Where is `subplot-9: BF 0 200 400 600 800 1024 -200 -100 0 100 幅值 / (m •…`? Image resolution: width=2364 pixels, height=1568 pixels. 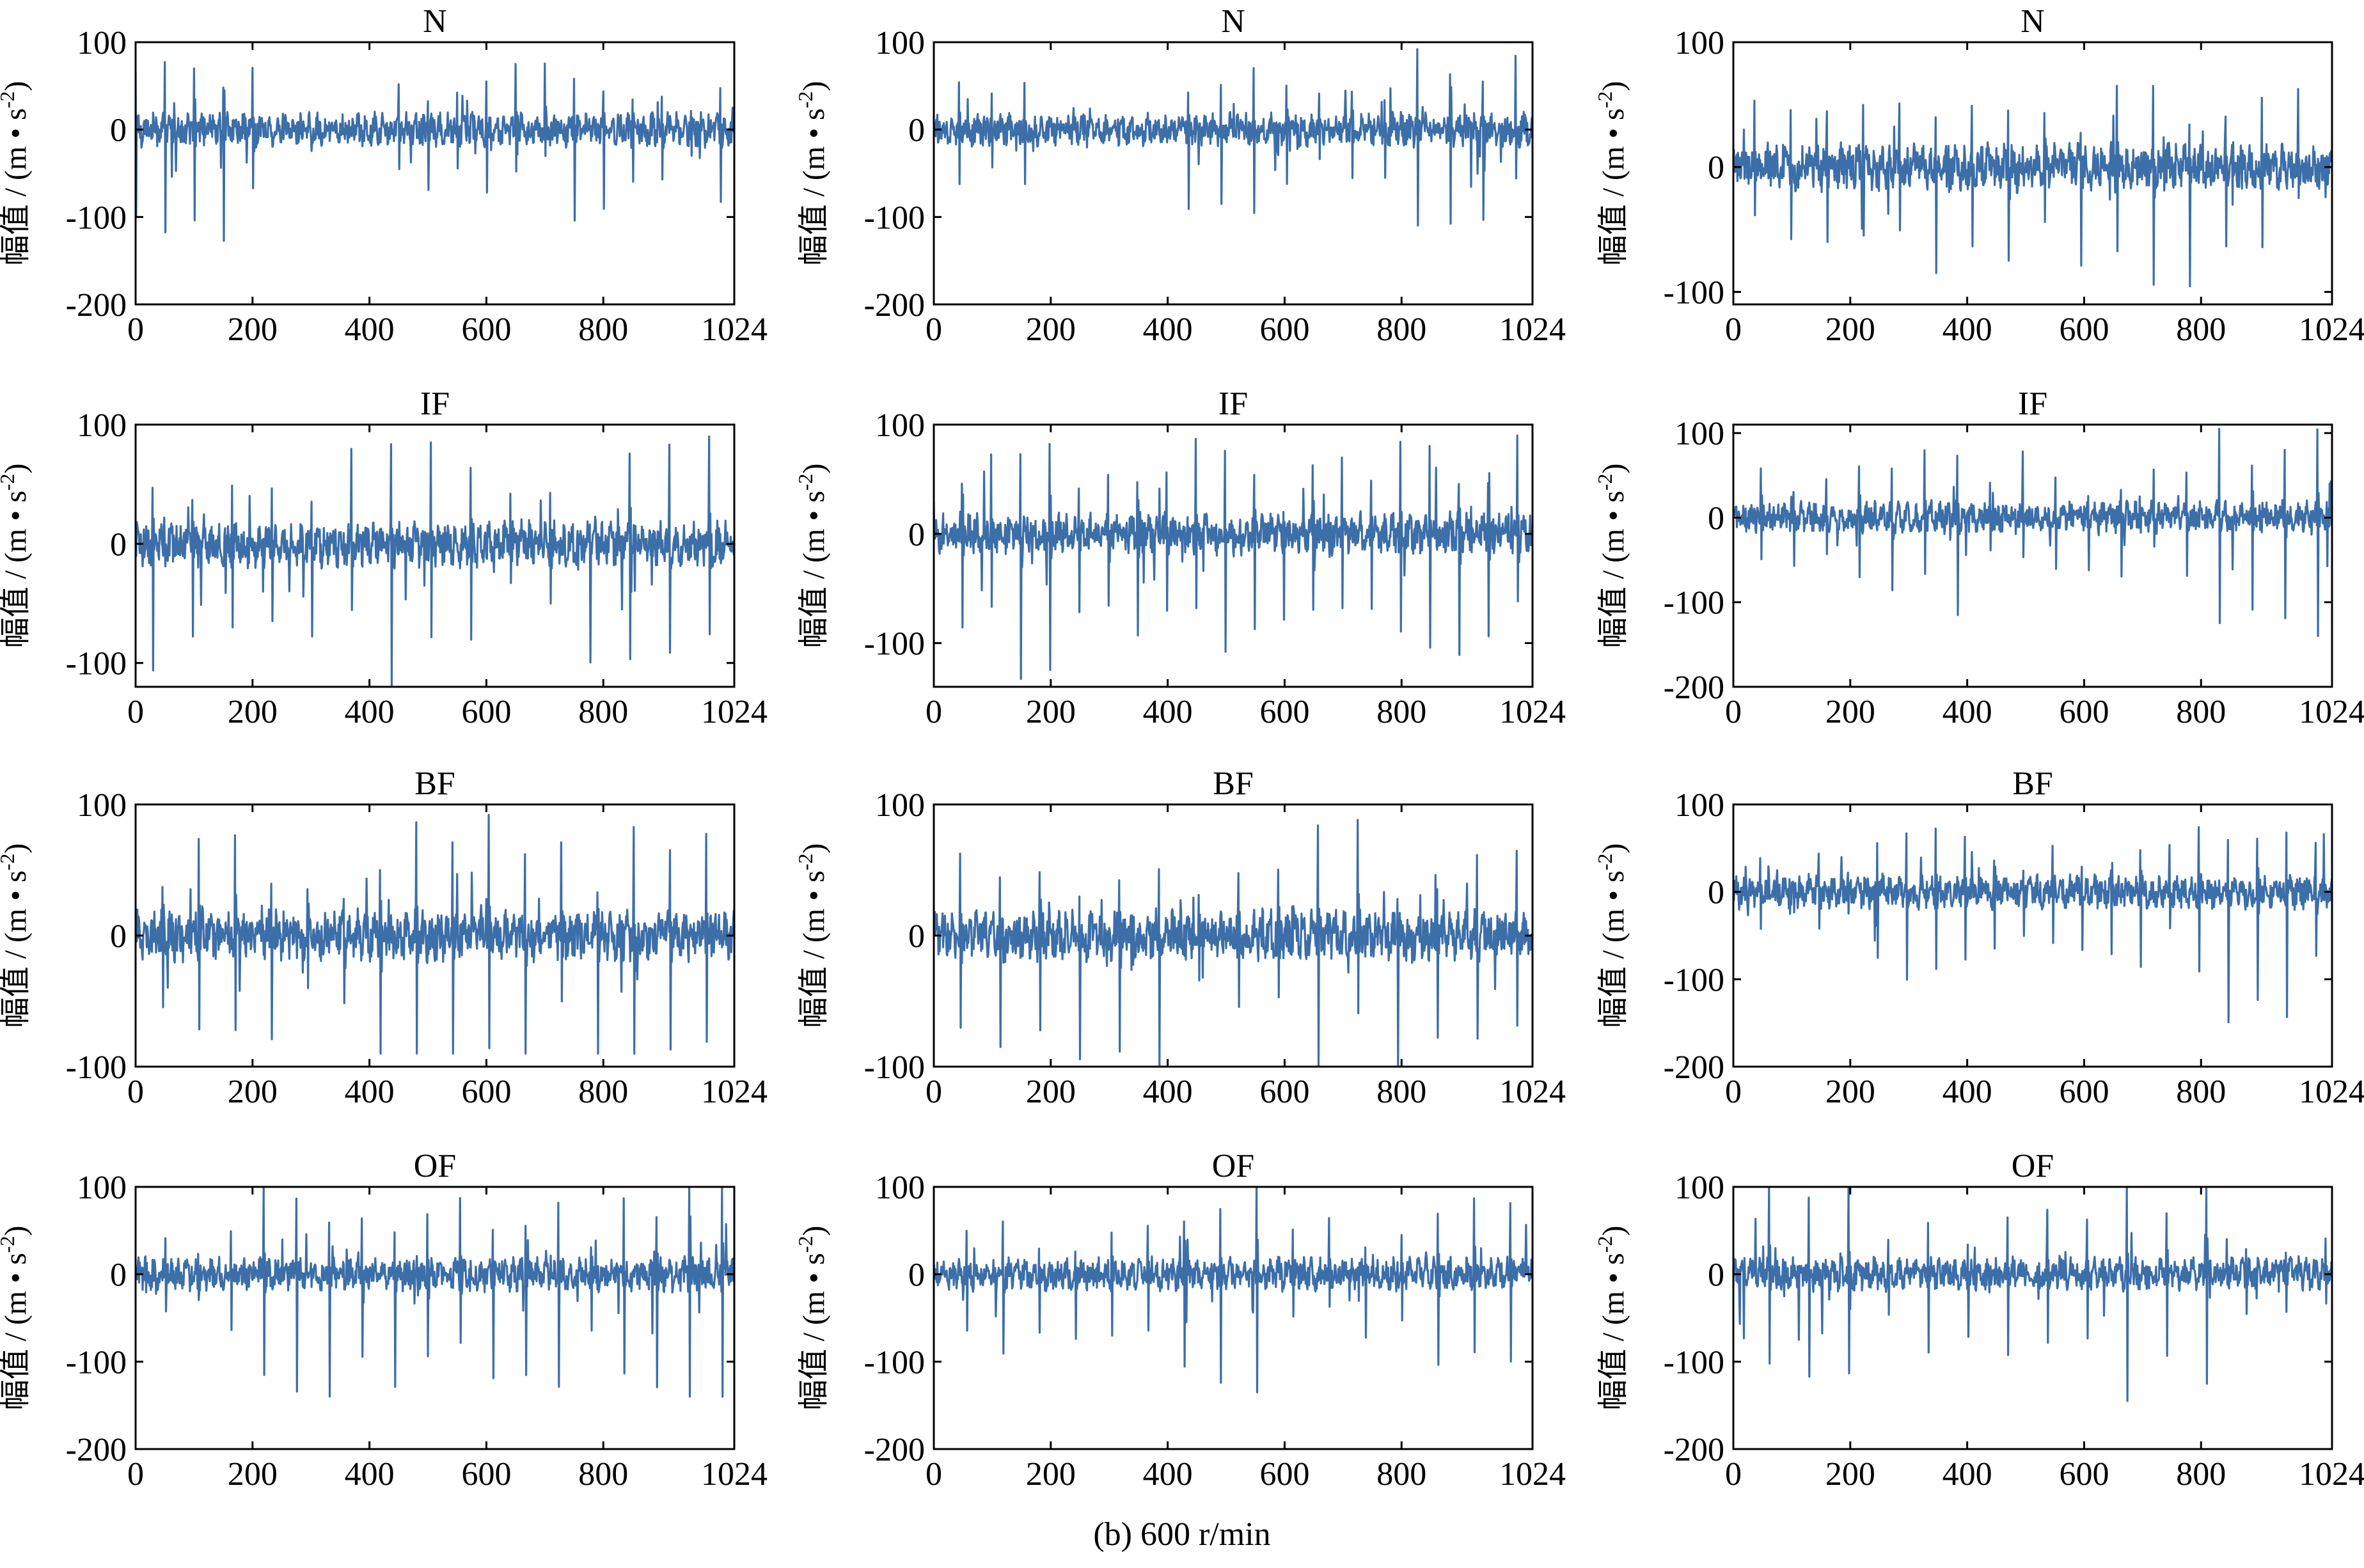
subplot-9: BF 0 200 400 600 800 1024 -200 -100 0 100 幅值 / (m •… is located at coordinates (1979, 937).